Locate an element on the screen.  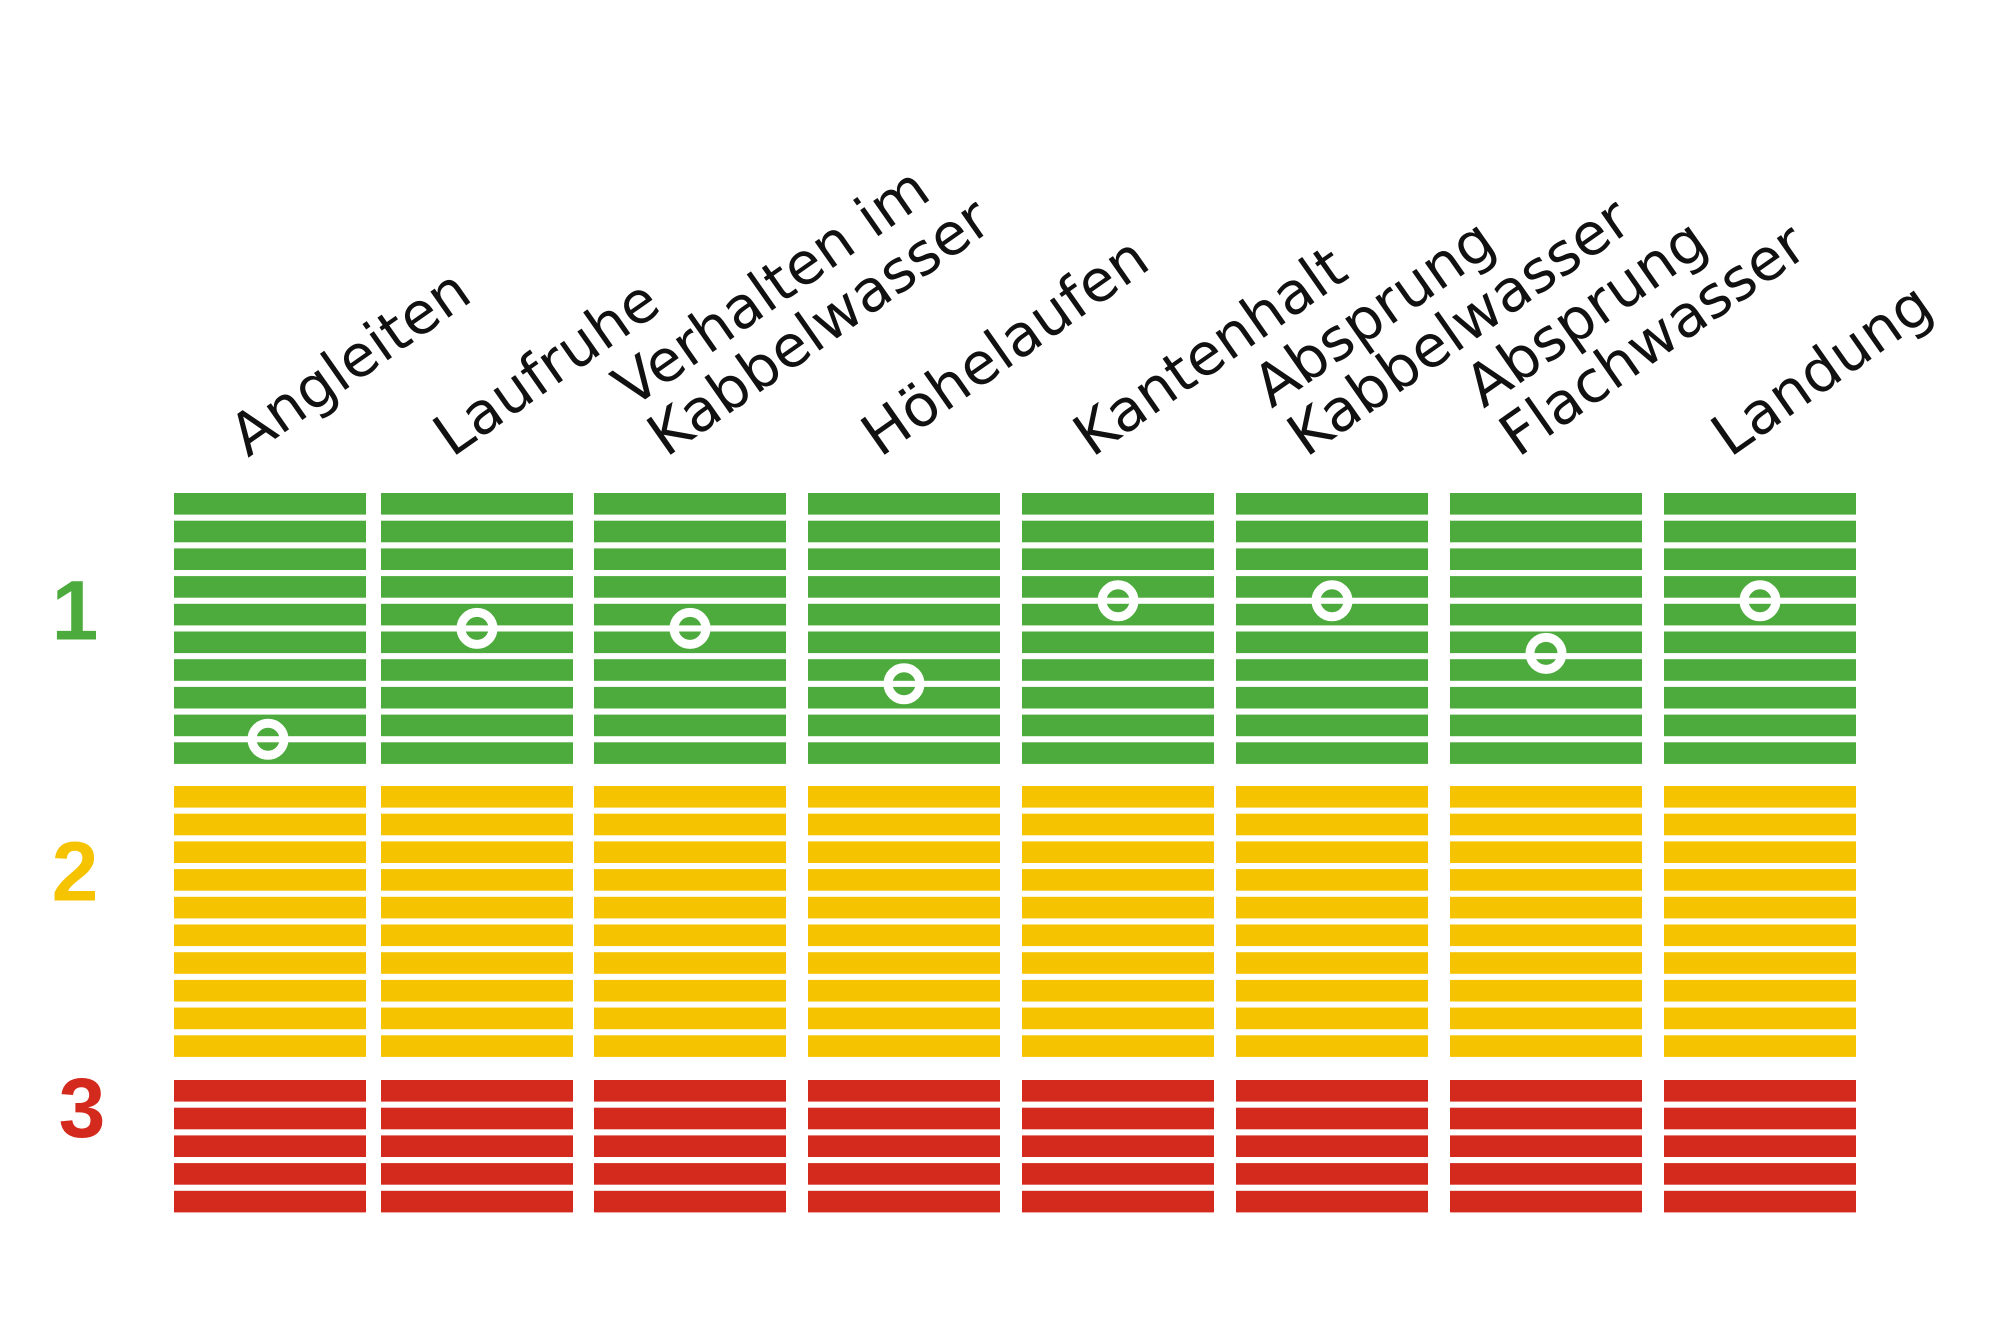
level-labels: 1 2 3 is located at coordinates (79, 859).